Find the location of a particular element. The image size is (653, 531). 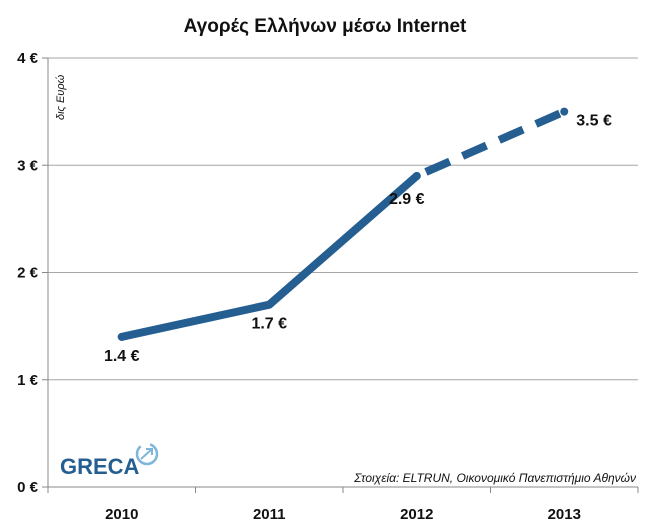

data-point-2010 is located at coordinates (121, 336).